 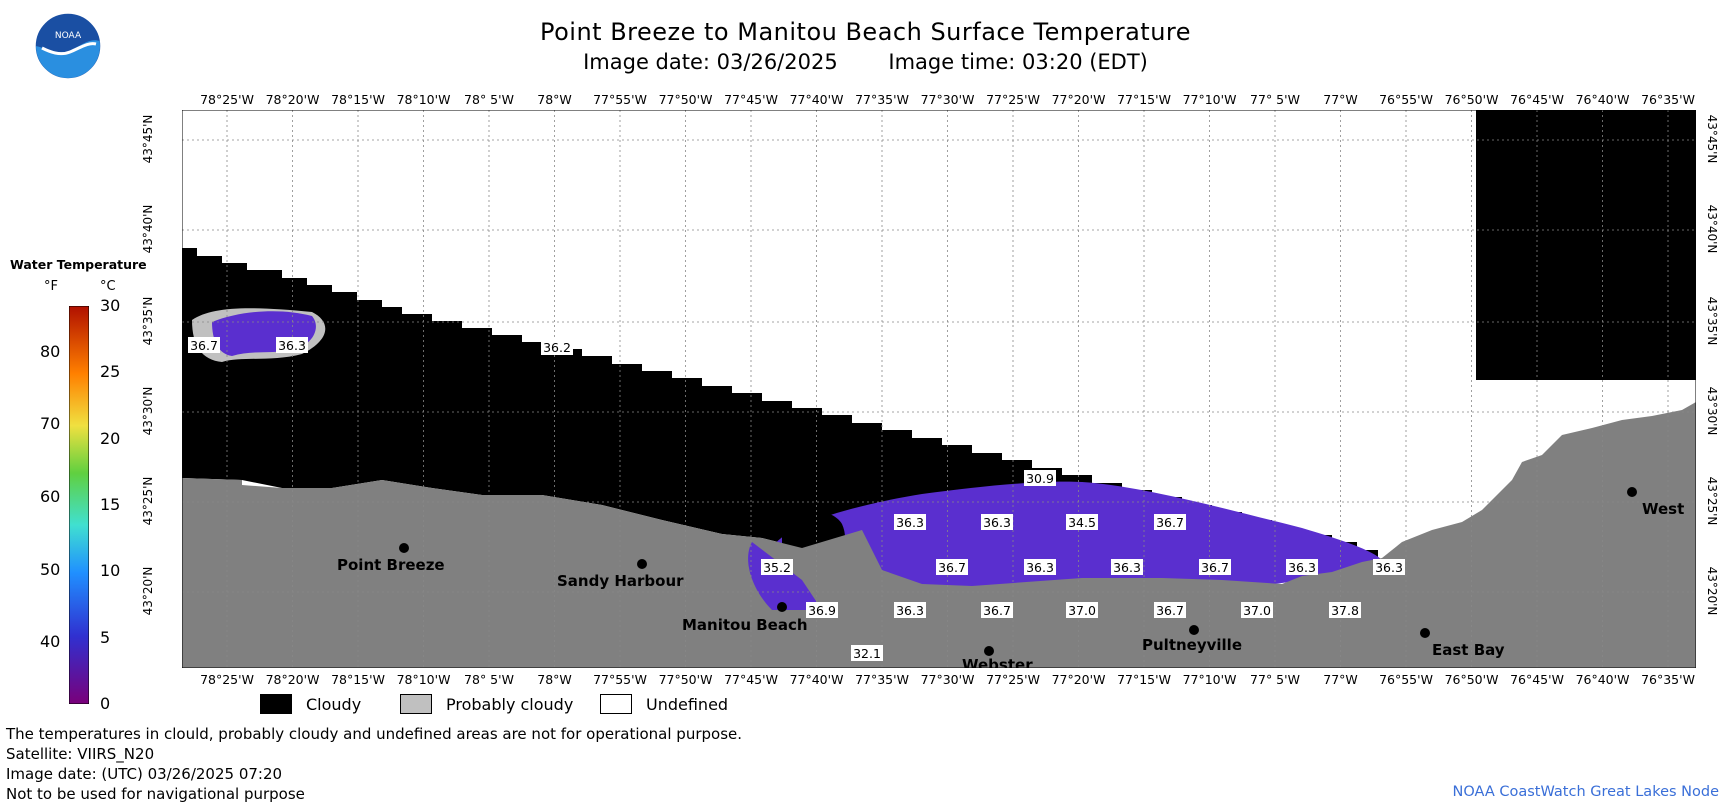 I want to click on legend-cloudy-label: Cloudy, so click(x=334, y=704).